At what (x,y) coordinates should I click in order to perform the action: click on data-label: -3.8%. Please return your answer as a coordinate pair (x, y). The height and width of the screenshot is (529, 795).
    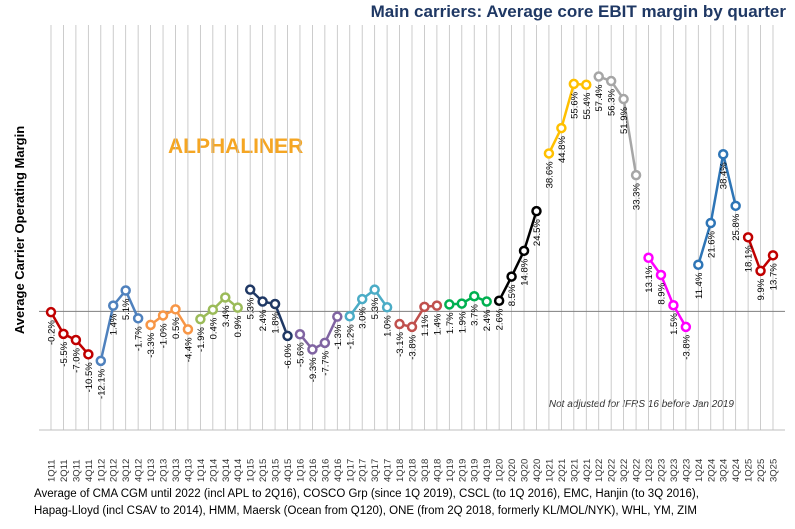
    Looking at the image, I should click on (686, 346).